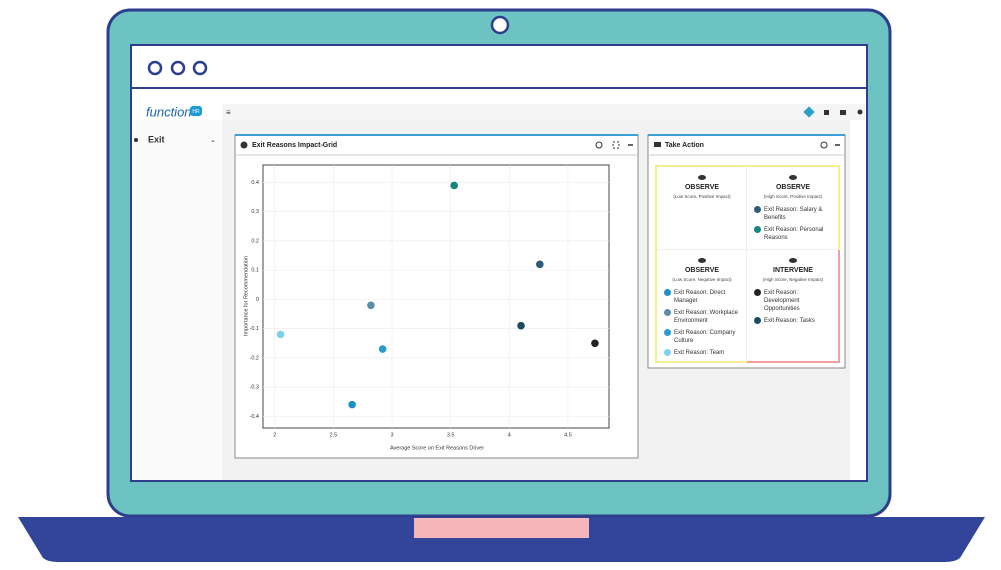 Image resolution: width=1001 pixels, height=570 pixels. I want to click on item-label: Exit Reason: Direct Manager, so click(700, 297).